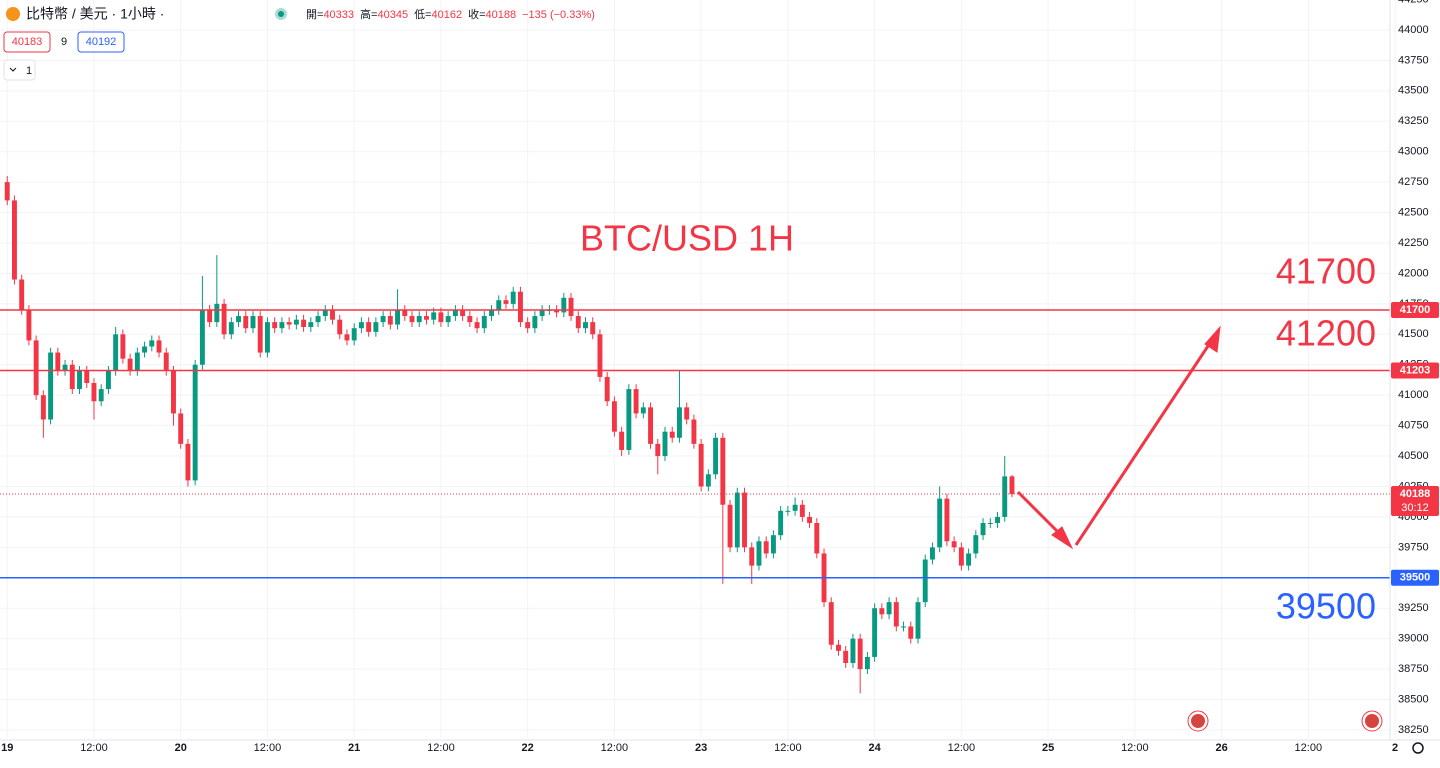 Image resolution: width=1440 pixels, height=768 pixels. What do you see at coordinates (1413, 699) in the screenshot?
I see `y-tick-label: 38500` at bounding box center [1413, 699].